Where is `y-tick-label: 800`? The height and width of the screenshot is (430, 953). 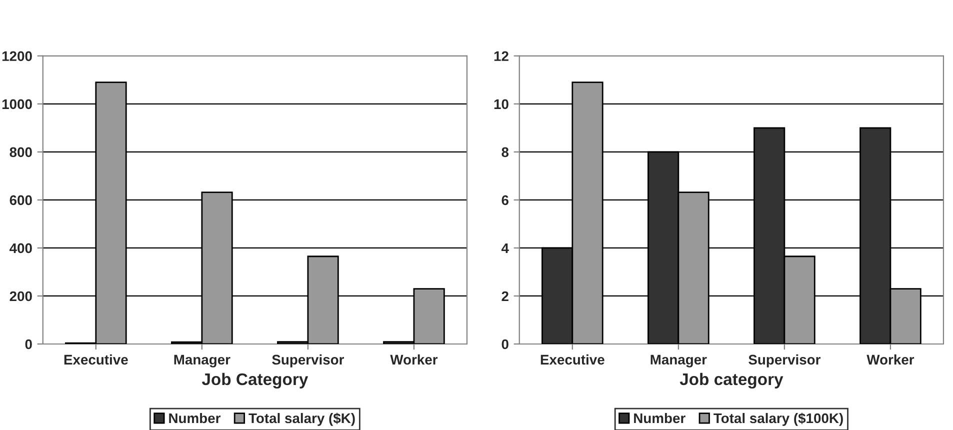
y-tick-label: 800 is located at coordinates (21, 152).